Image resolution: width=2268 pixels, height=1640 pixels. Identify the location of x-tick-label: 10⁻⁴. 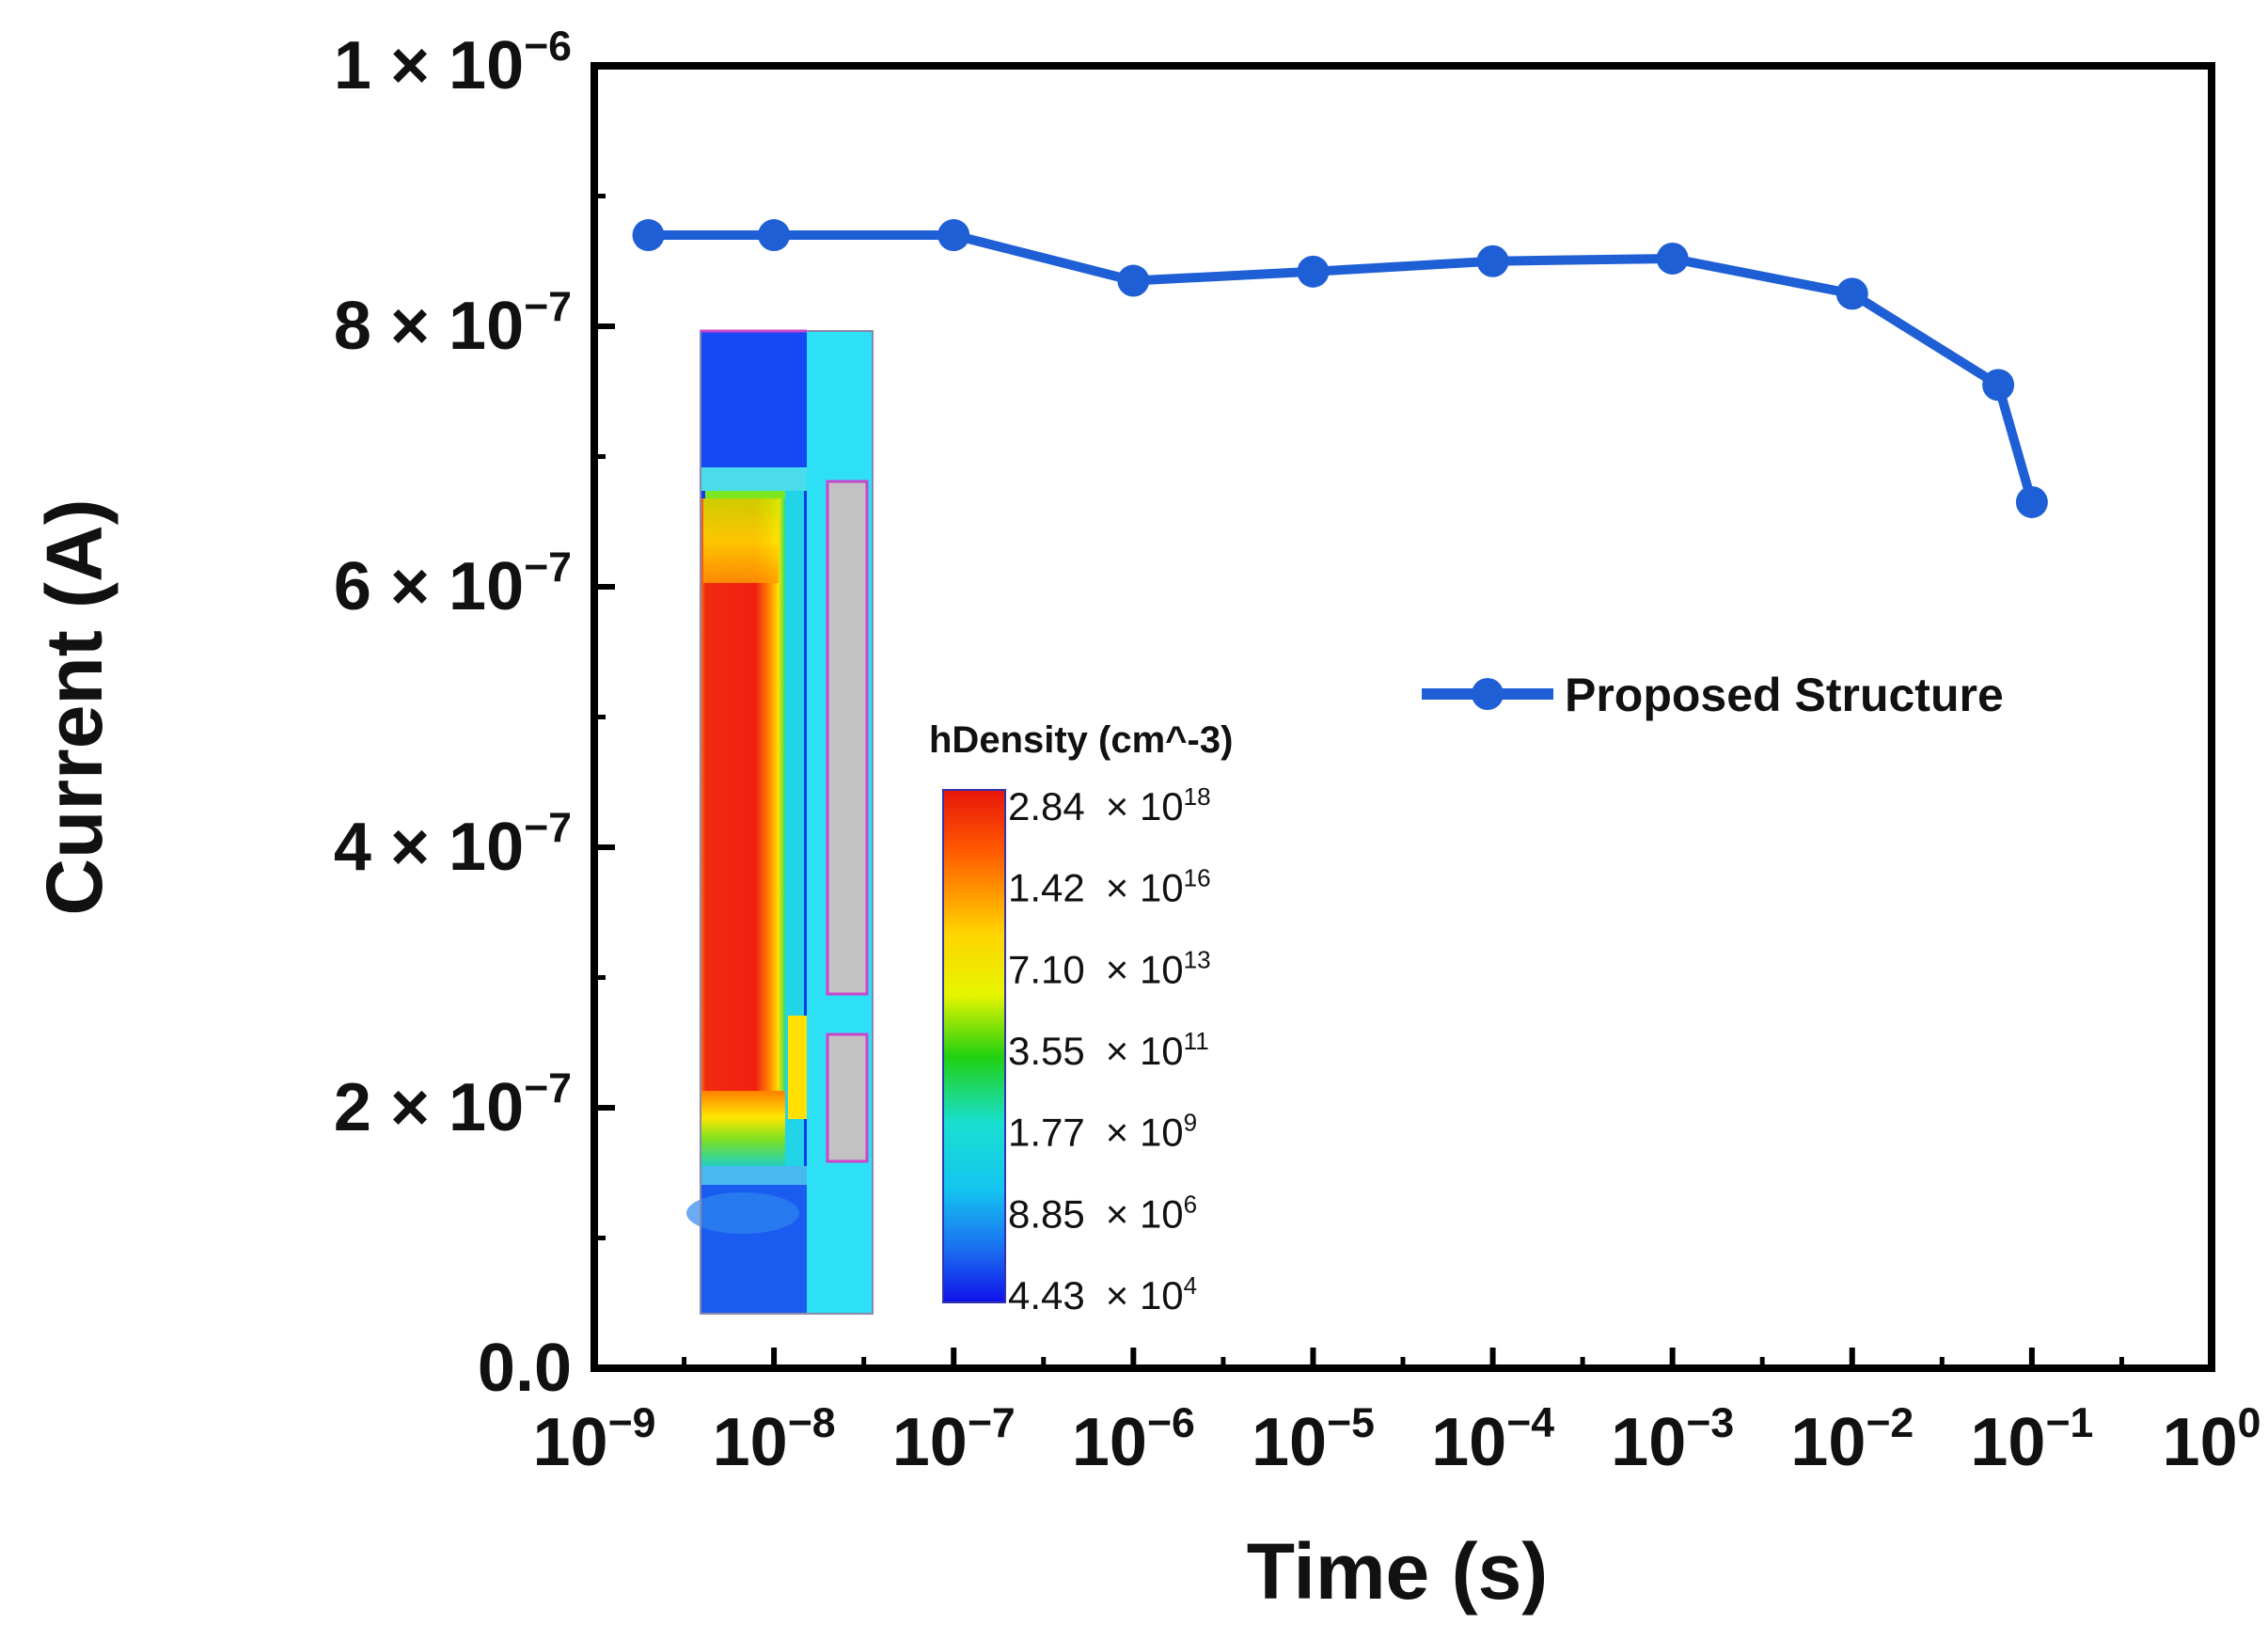
(1493, 1440).